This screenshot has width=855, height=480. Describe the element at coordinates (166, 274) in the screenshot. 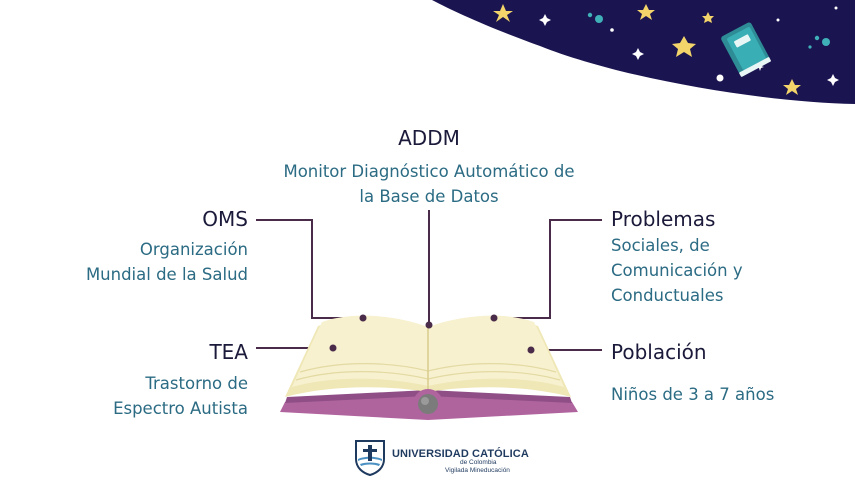

I see `term-oms-line-2: Mundial de la Salud` at that location.